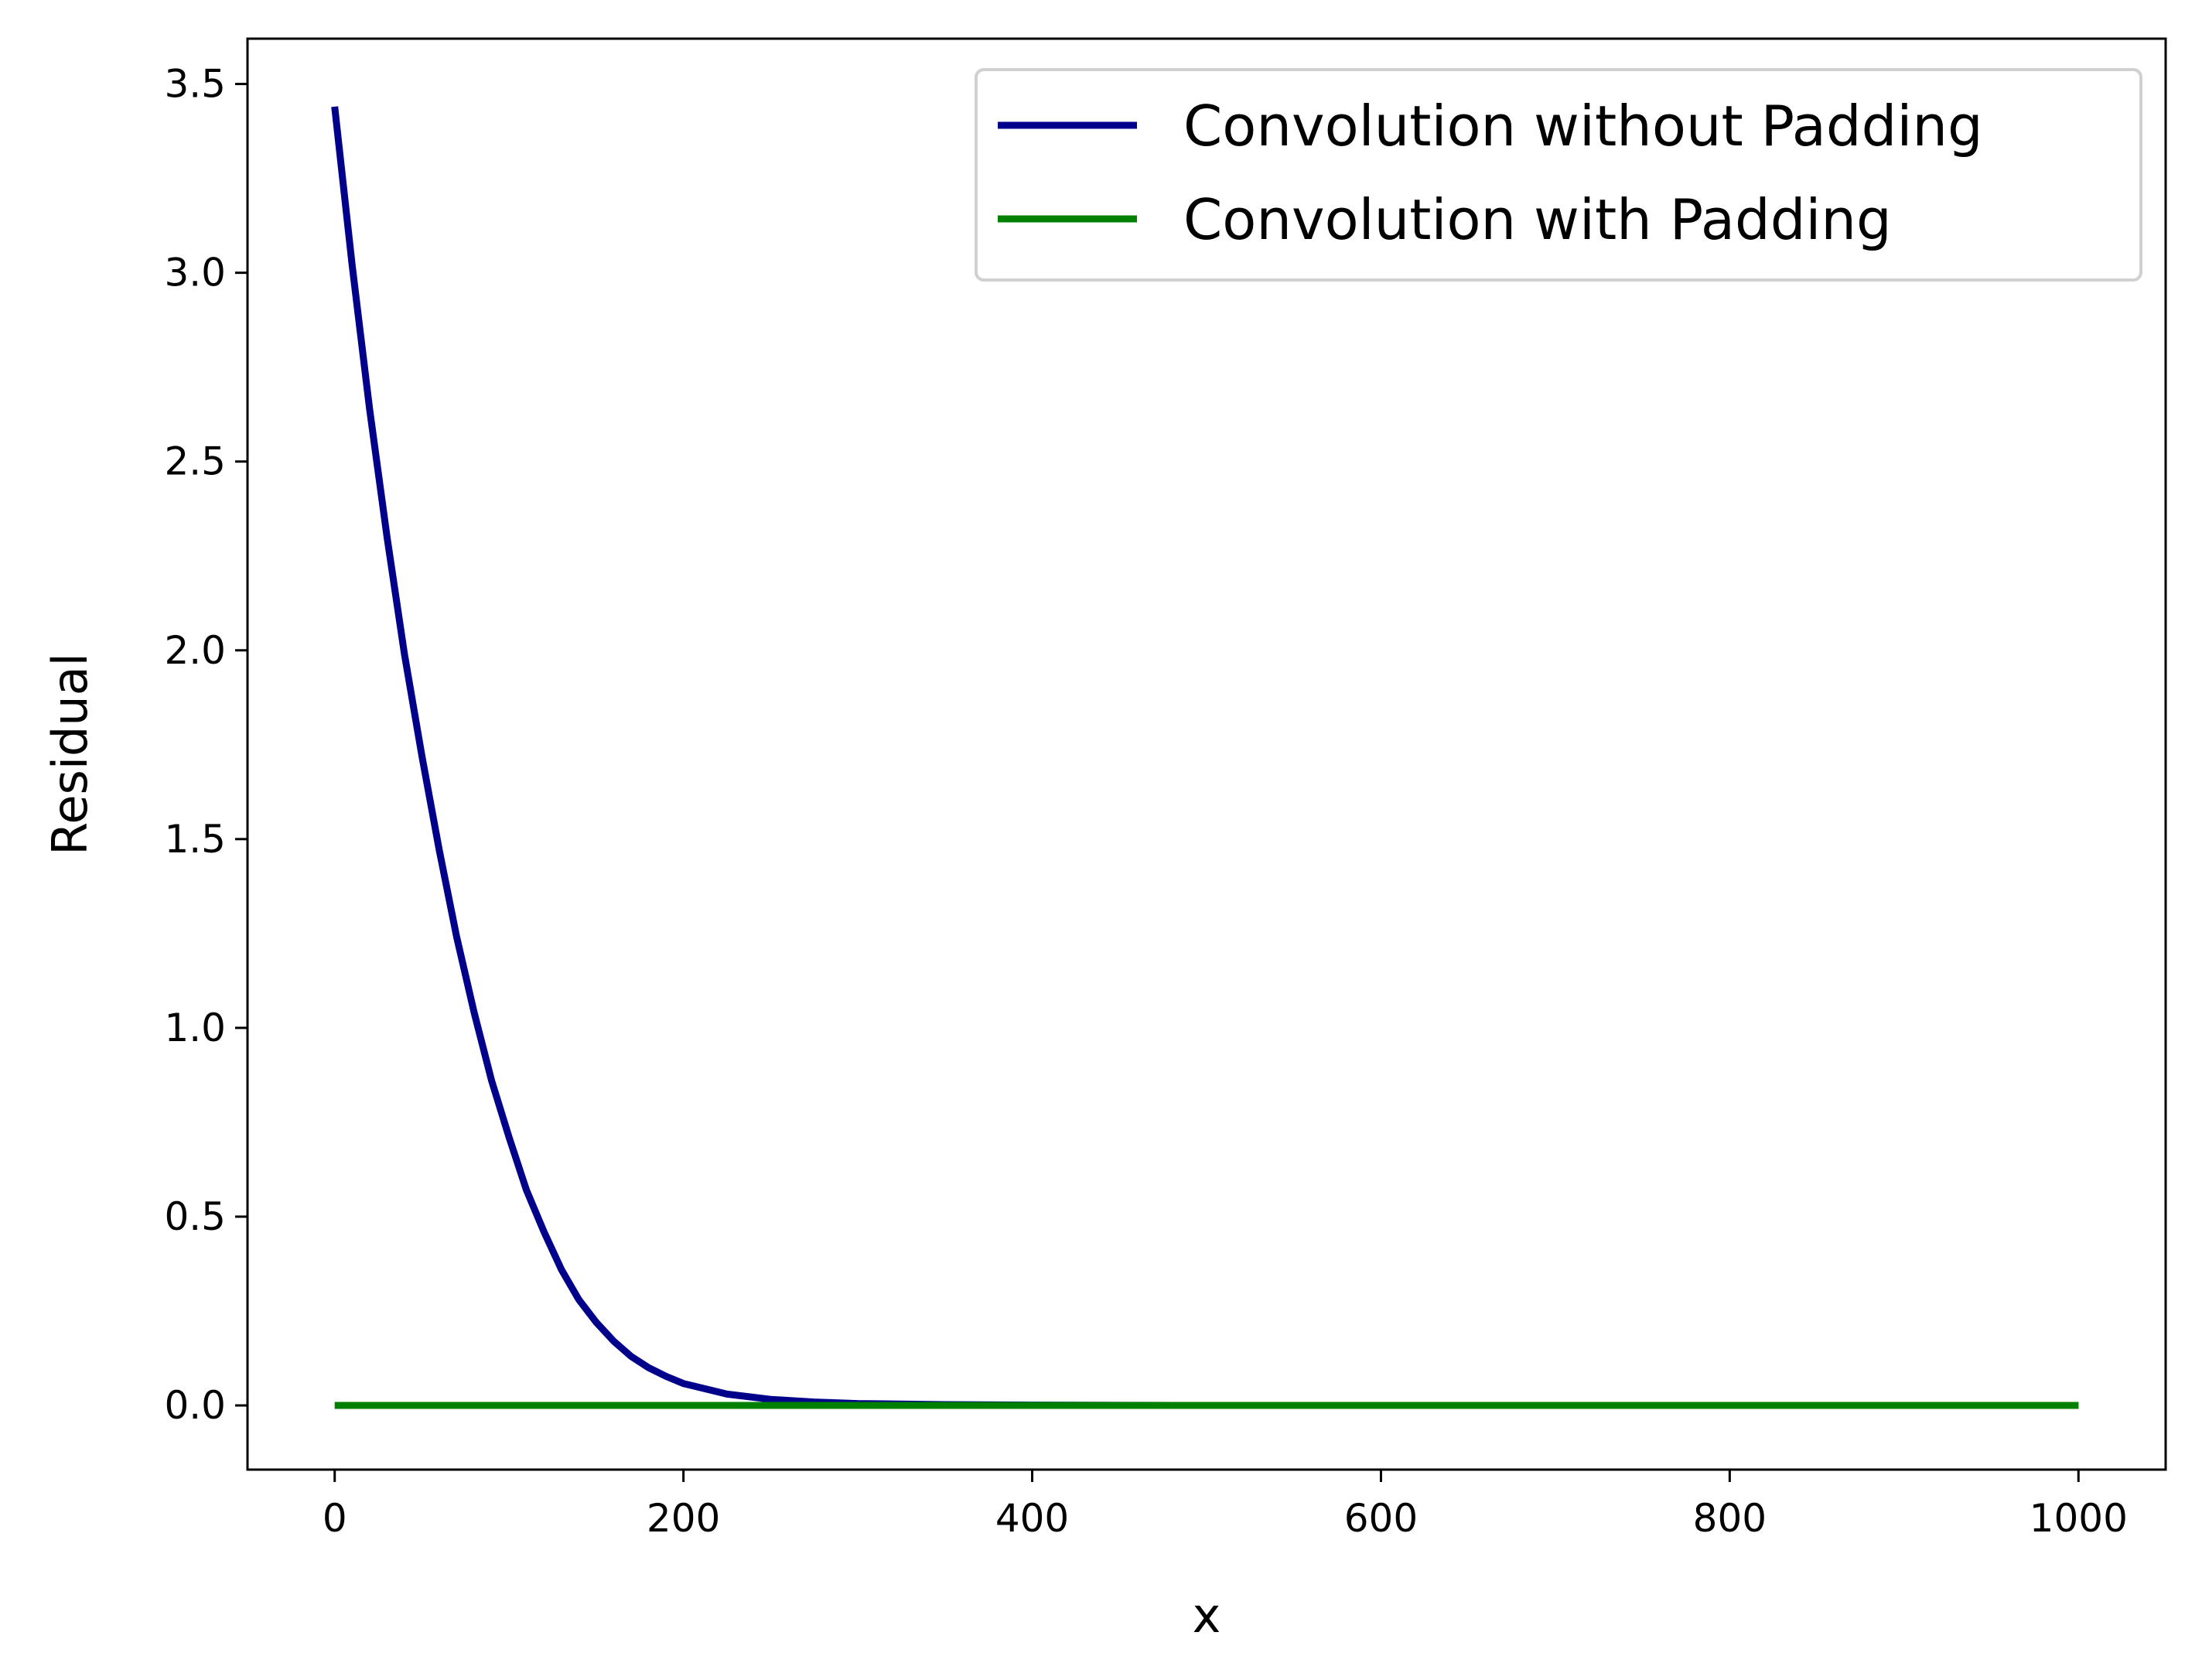 The width and height of the screenshot is (2202, 1680). I want to click on x-tick-label: 400, so click(1032, 1518).